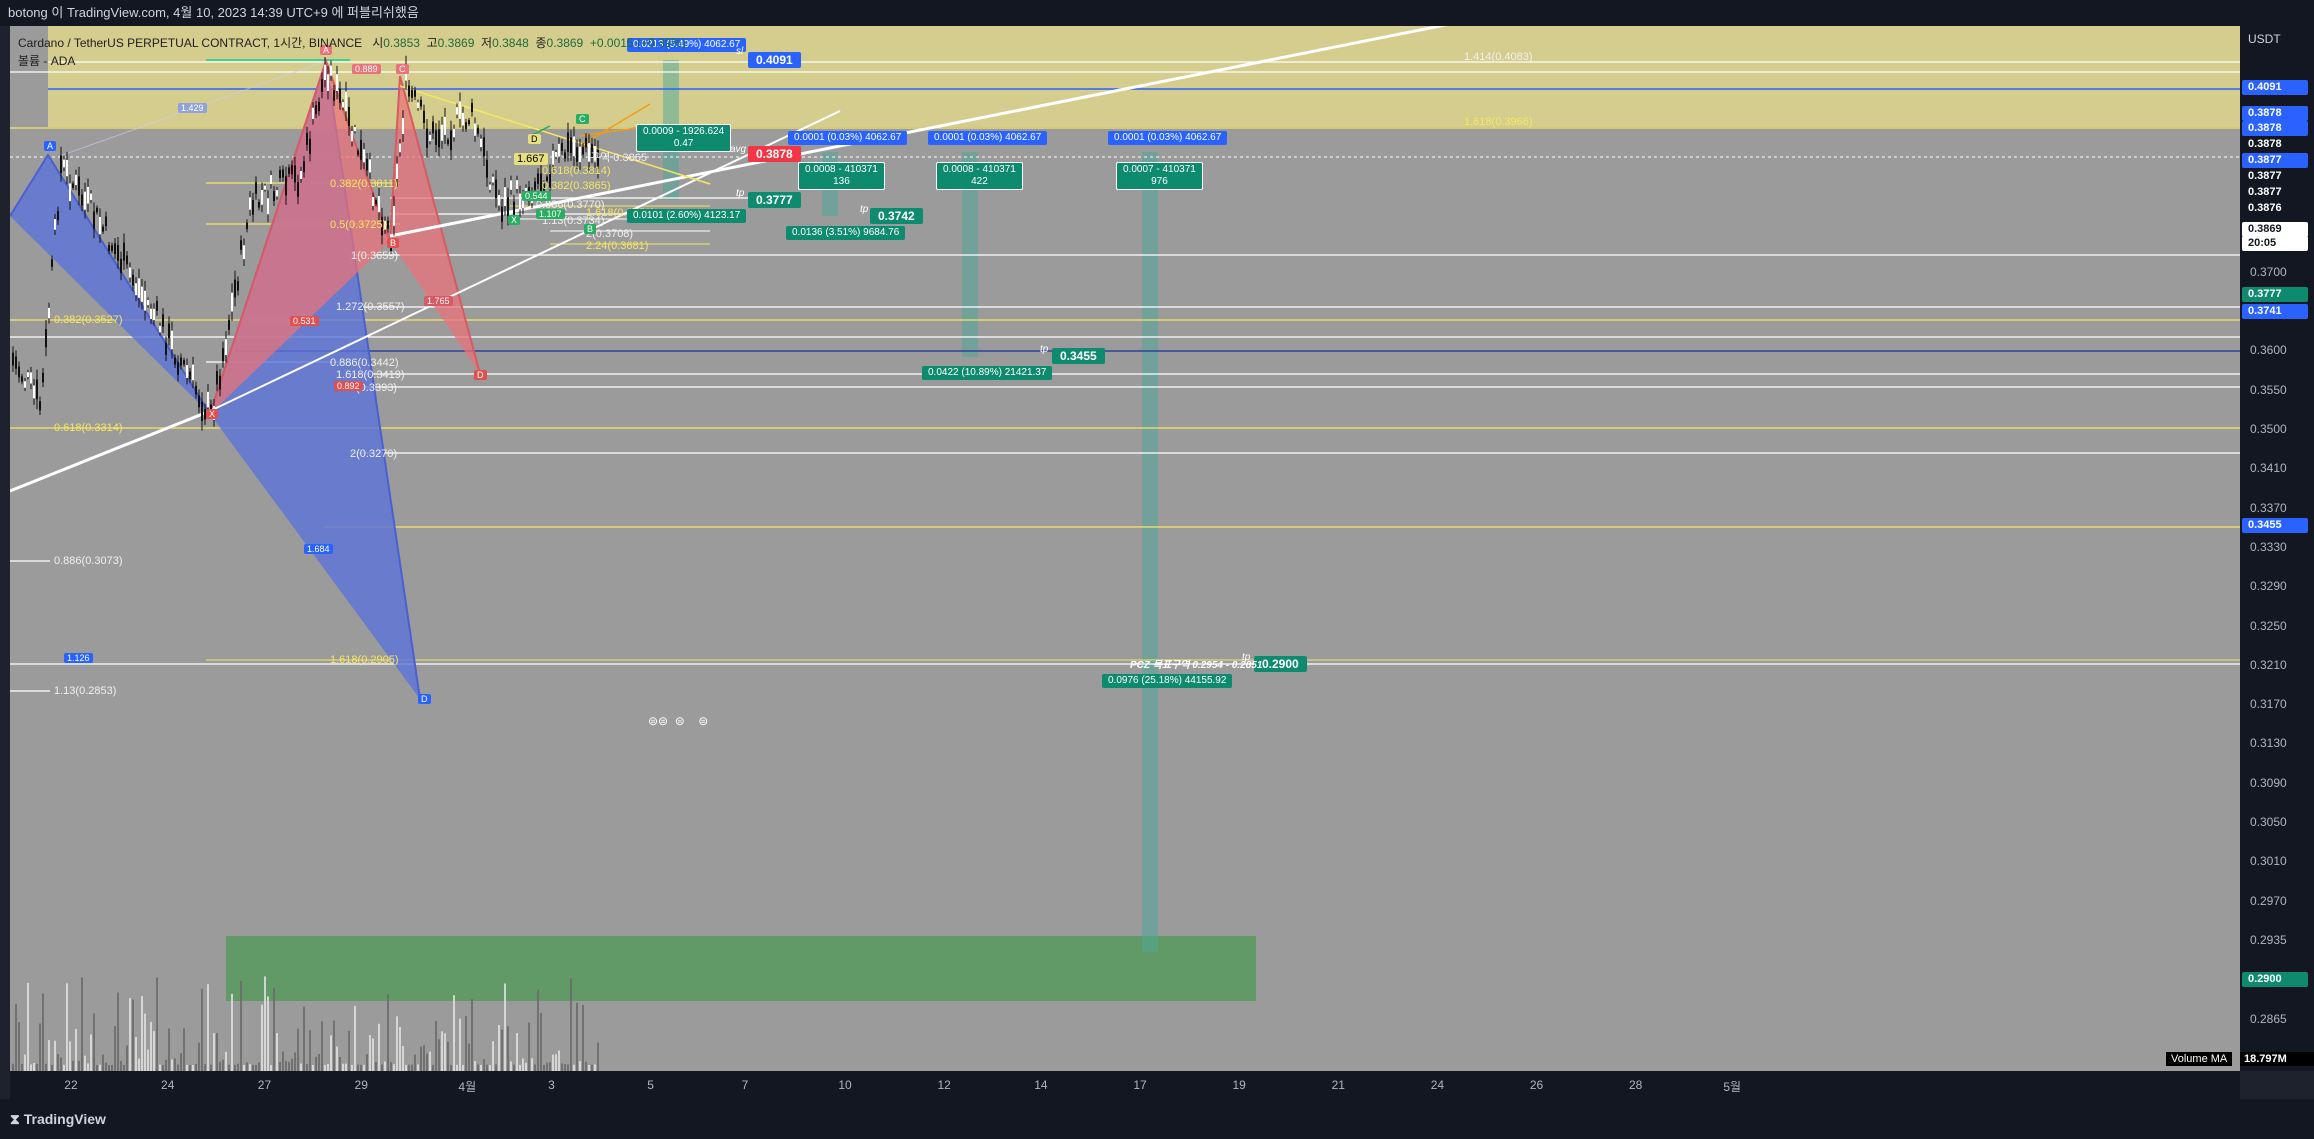 Image resolution: width=2314 pixels, height=1139 pixels. Describe the element at coordinates (2275, 229) in the screenshot. I see `price-label: 0.3869` at that location.